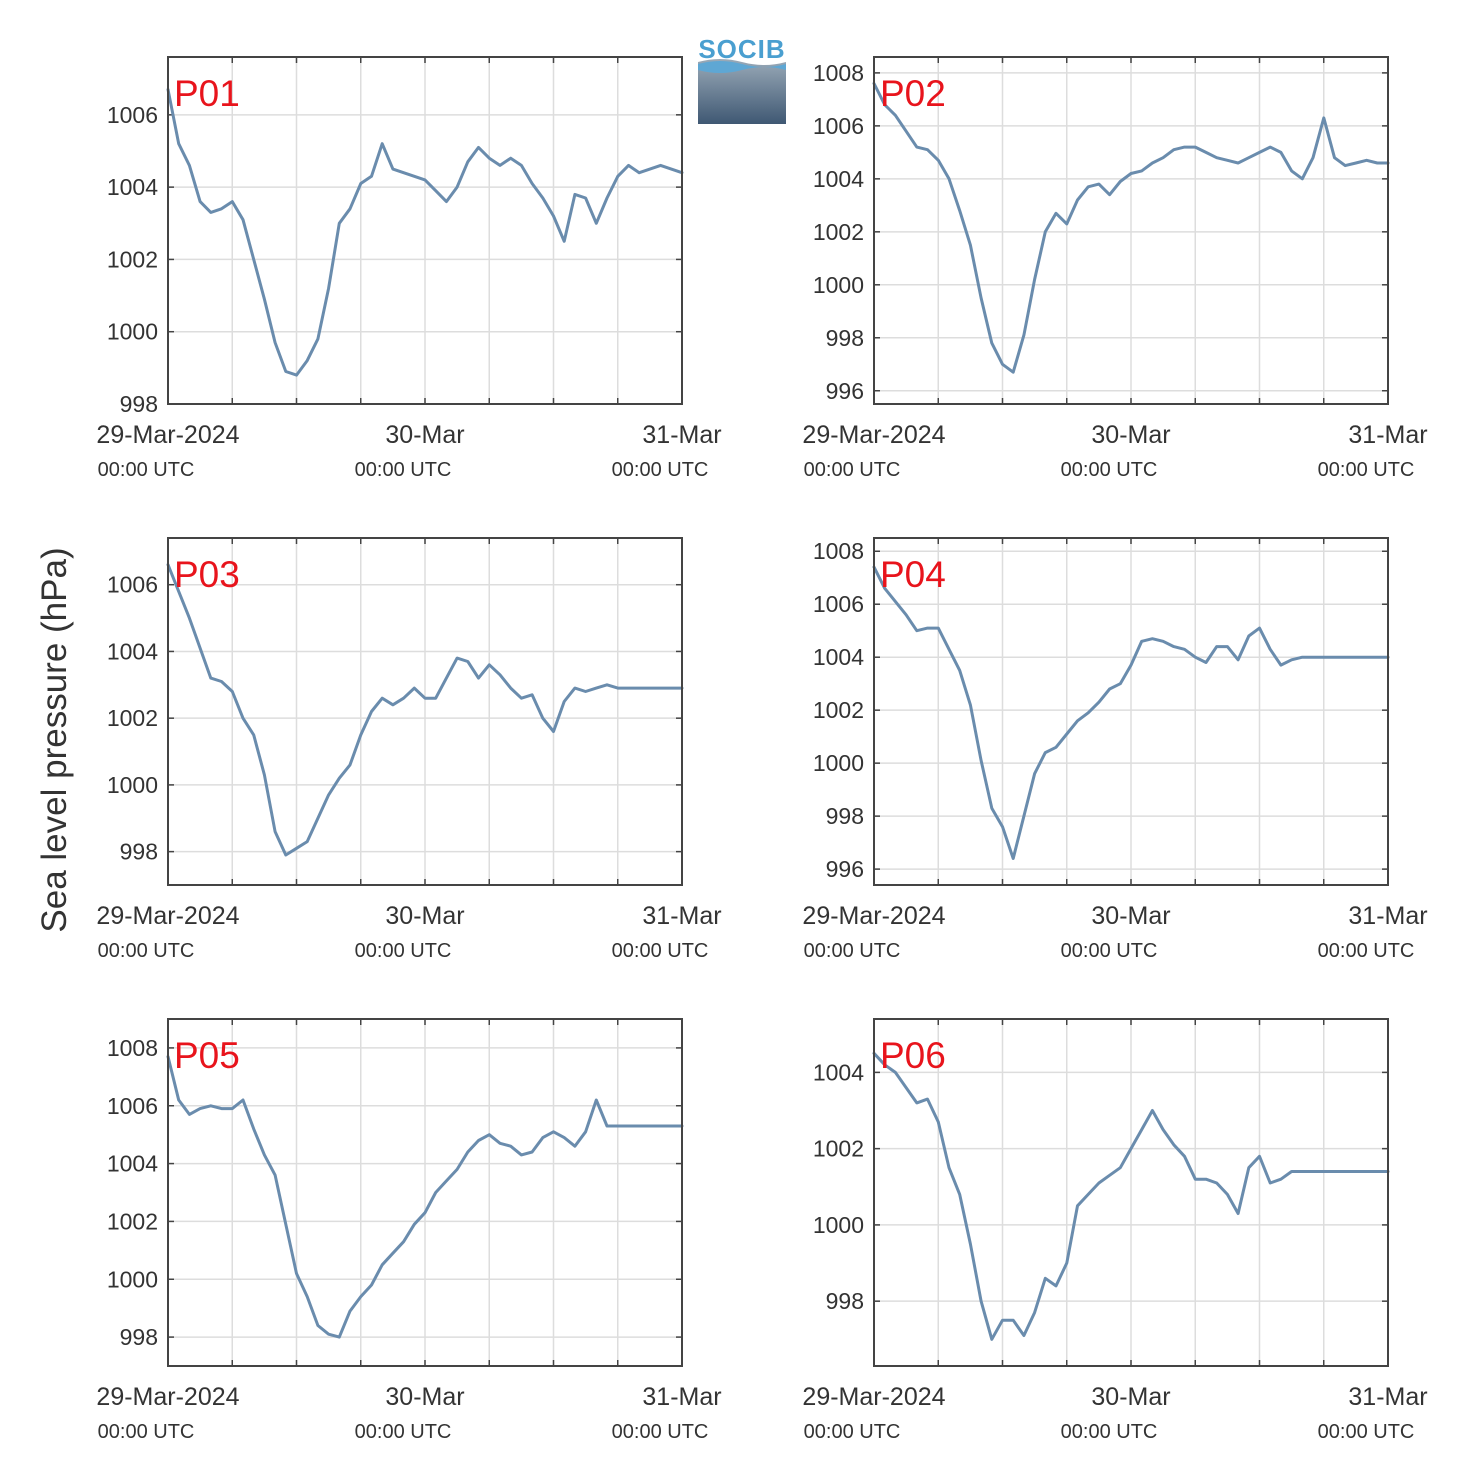 The image size is (1461, 1474). I want to click on panel-label: P01, so click(207, 93).